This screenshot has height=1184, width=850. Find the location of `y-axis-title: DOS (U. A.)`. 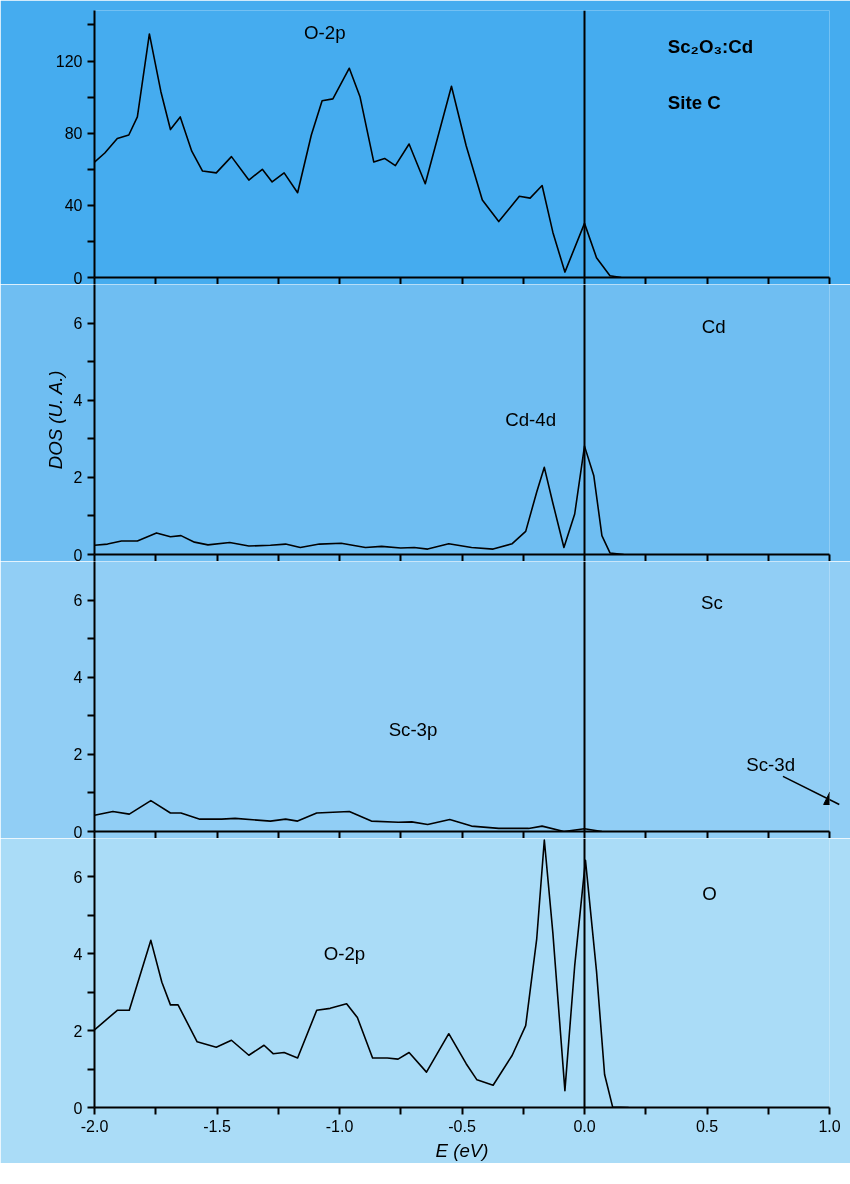

y-axis-title: DOS (U. A.) is located at coordinates (55, 420).